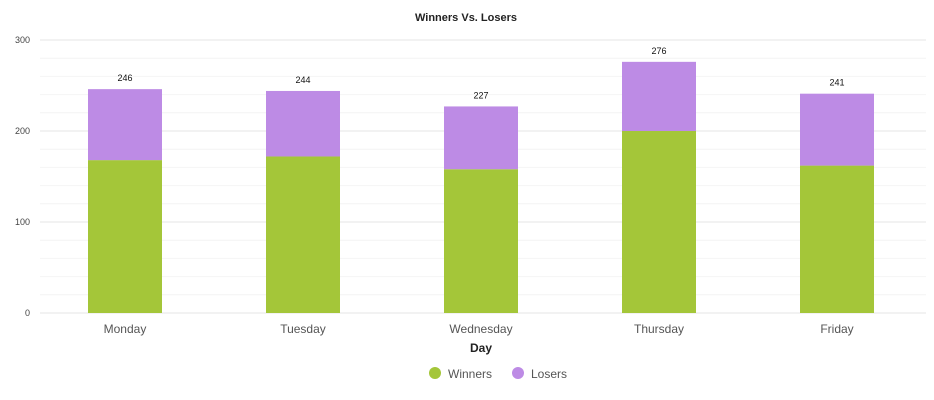  I want to click on bar-stack-tuesday, so click(303, 201).